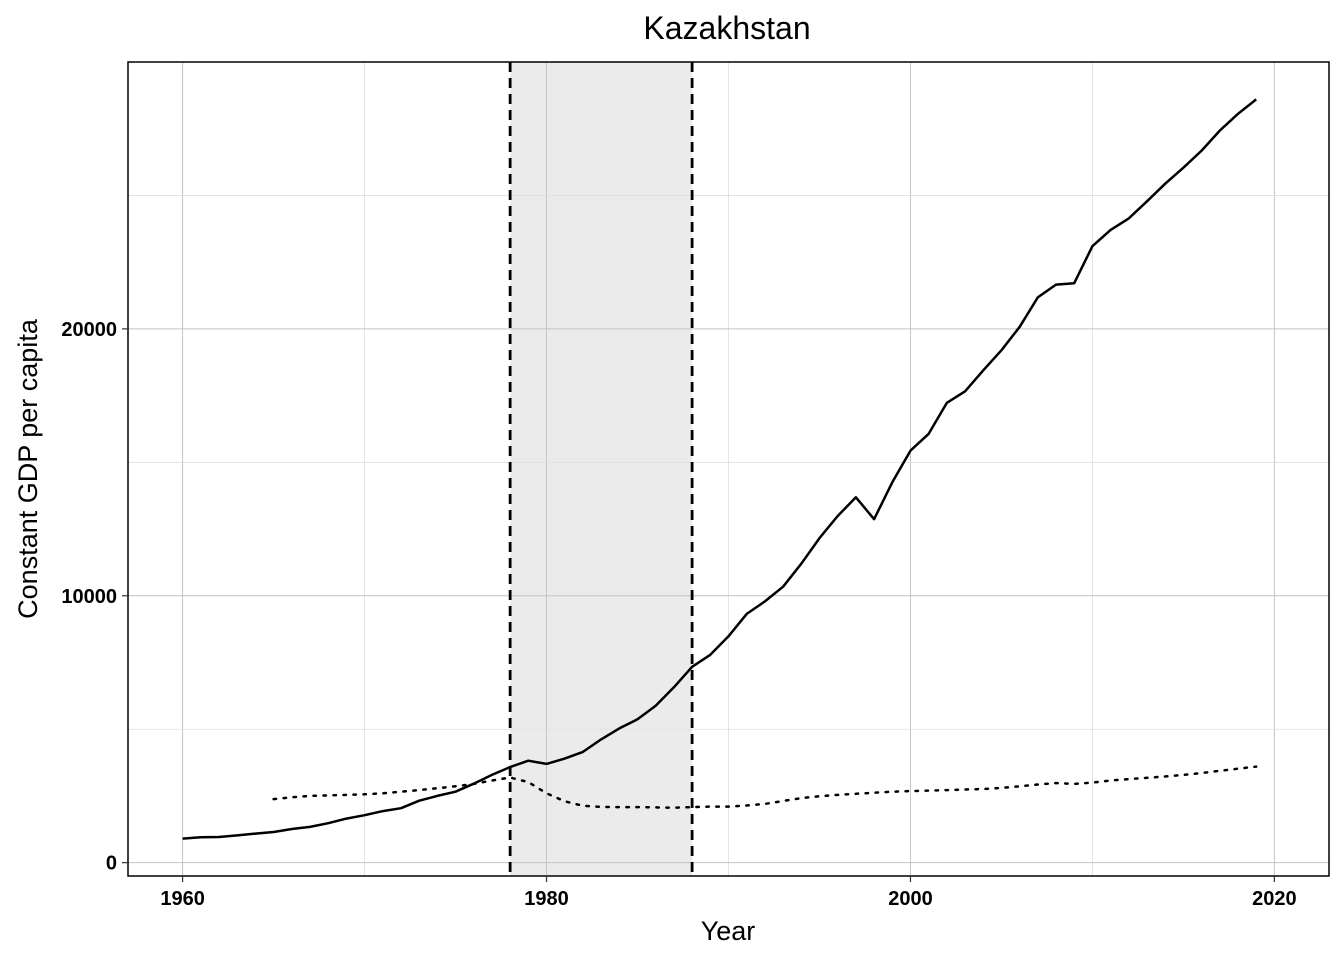  I want to click on y-tick-label: 20000, so click(89, 330).